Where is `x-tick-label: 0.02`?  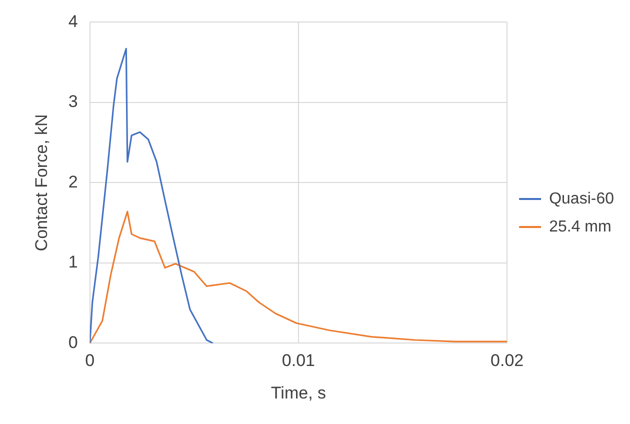
x-tick-label: 0.02 is located at coordinates (507, 360).